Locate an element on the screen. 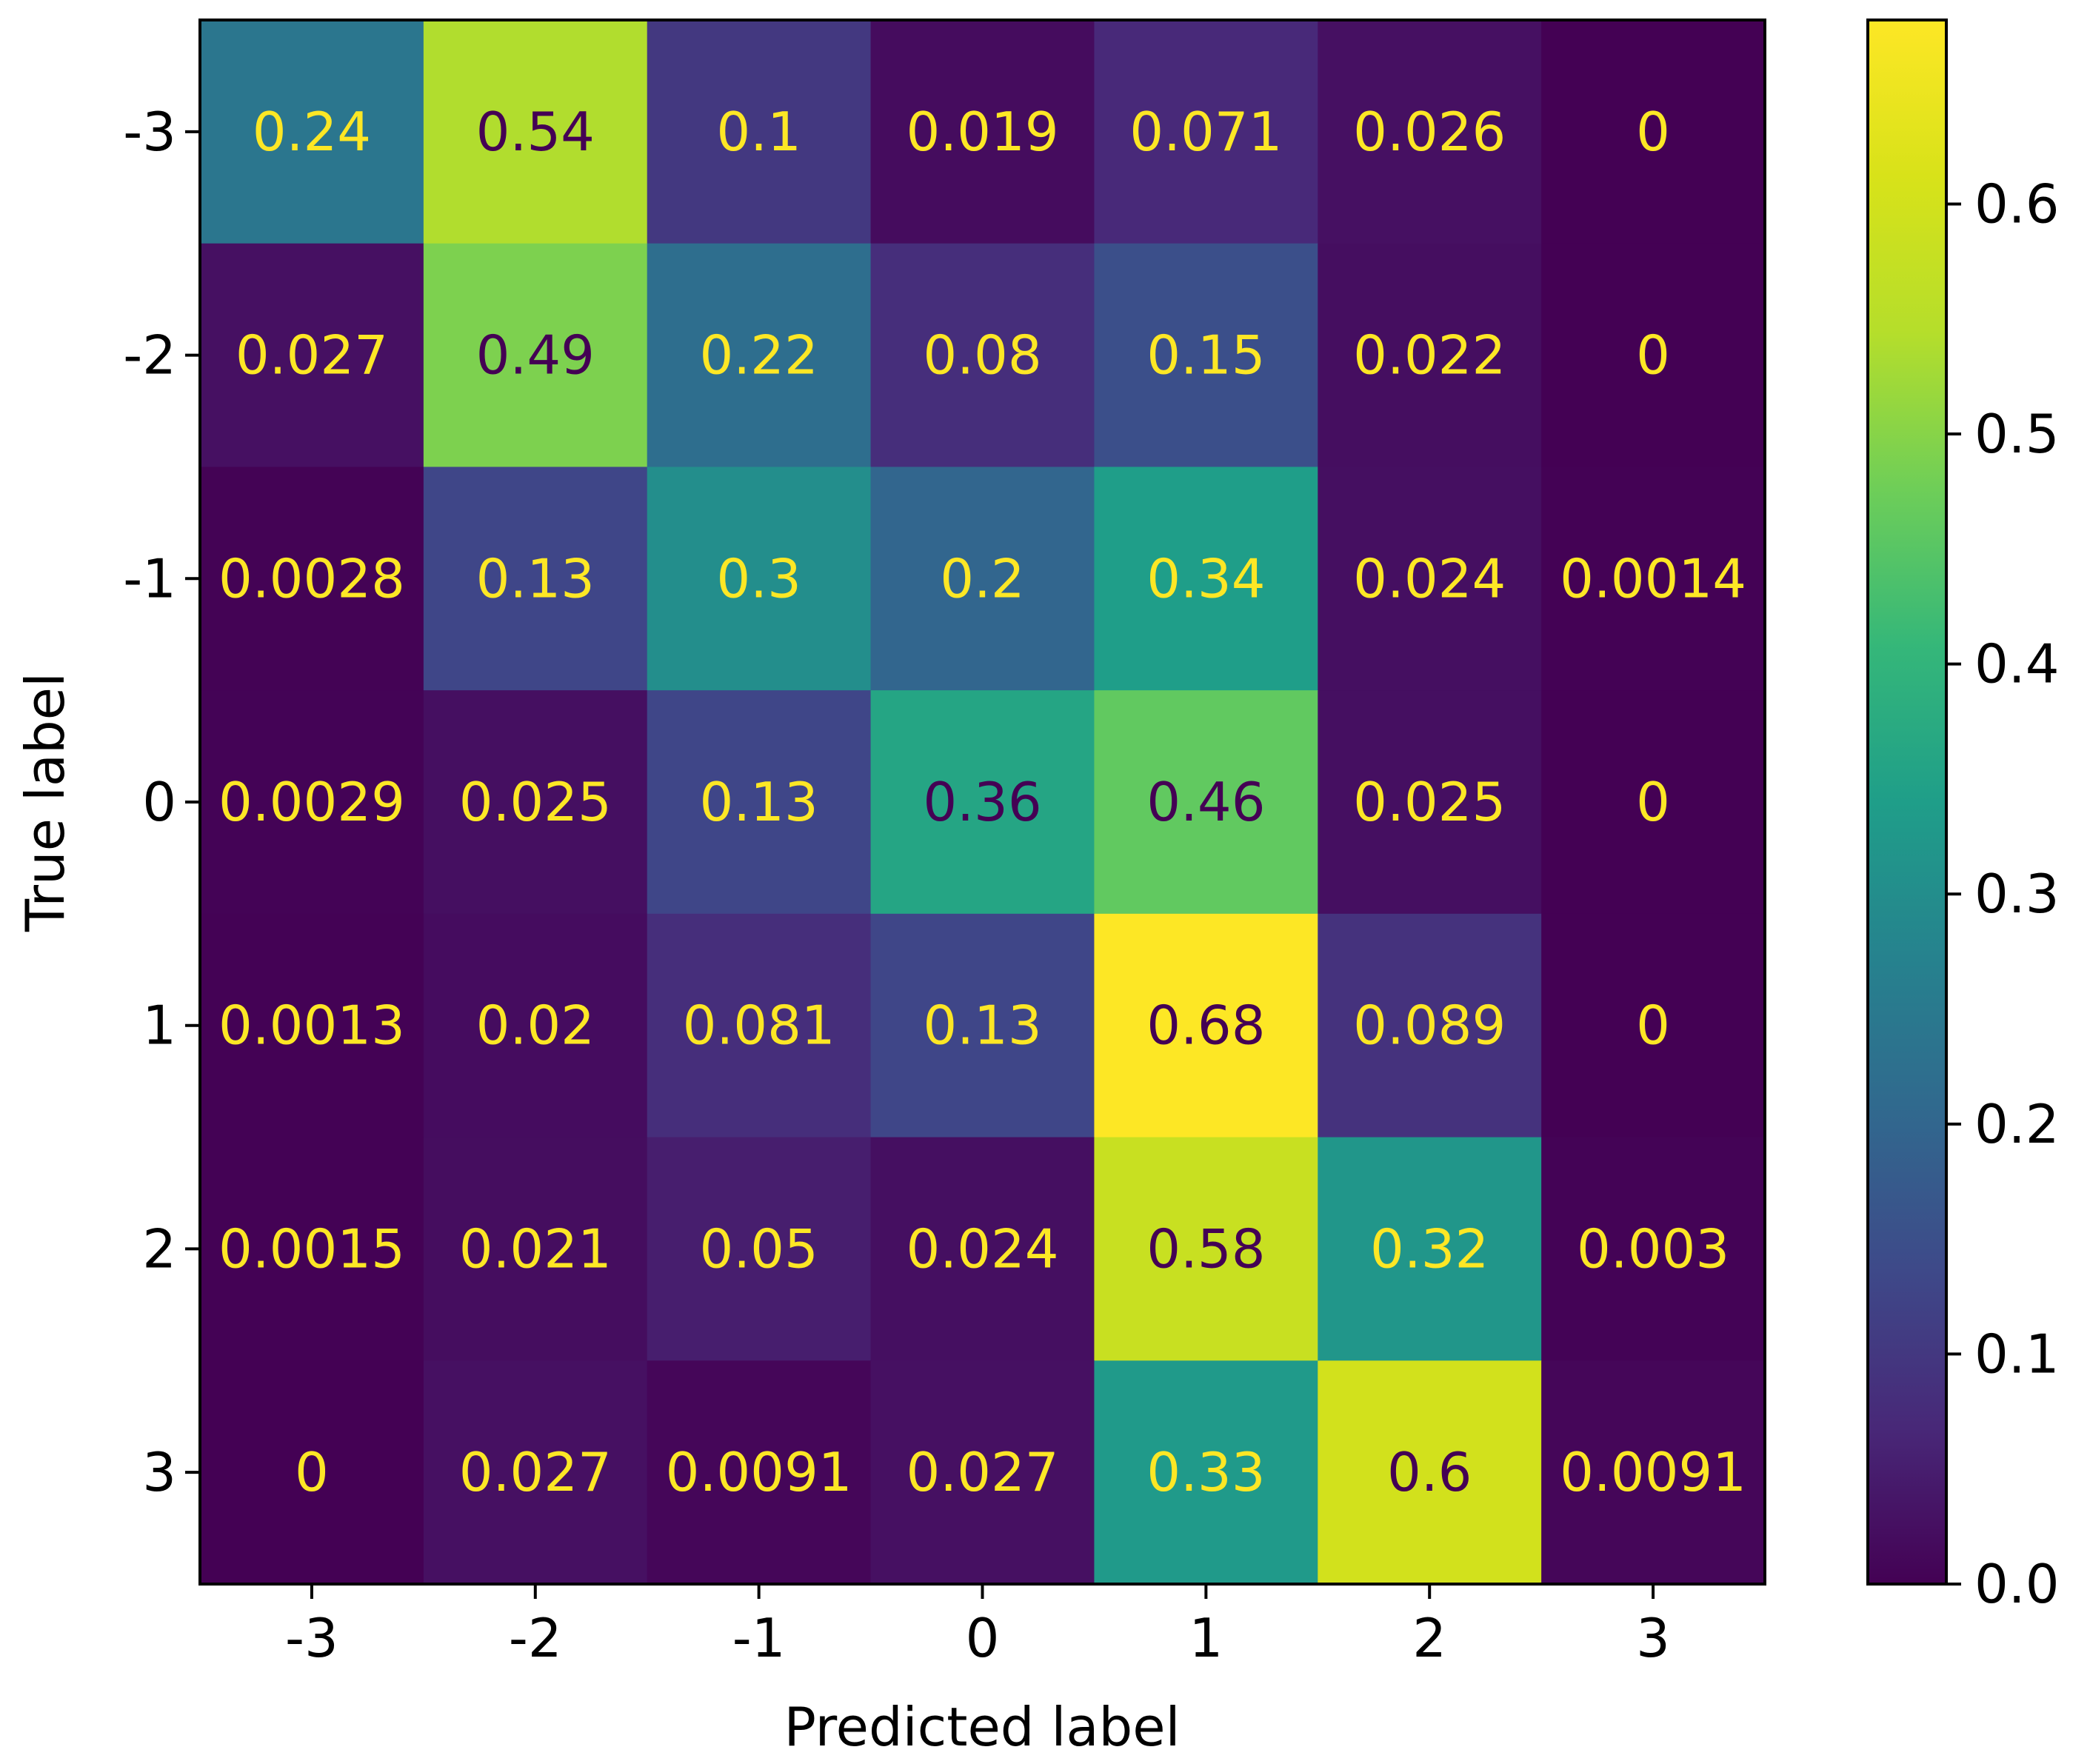 The width and height of the screenshot is (2090, 1764). cell-value-label: 0.0013 is located at coordinates (311, 1026).